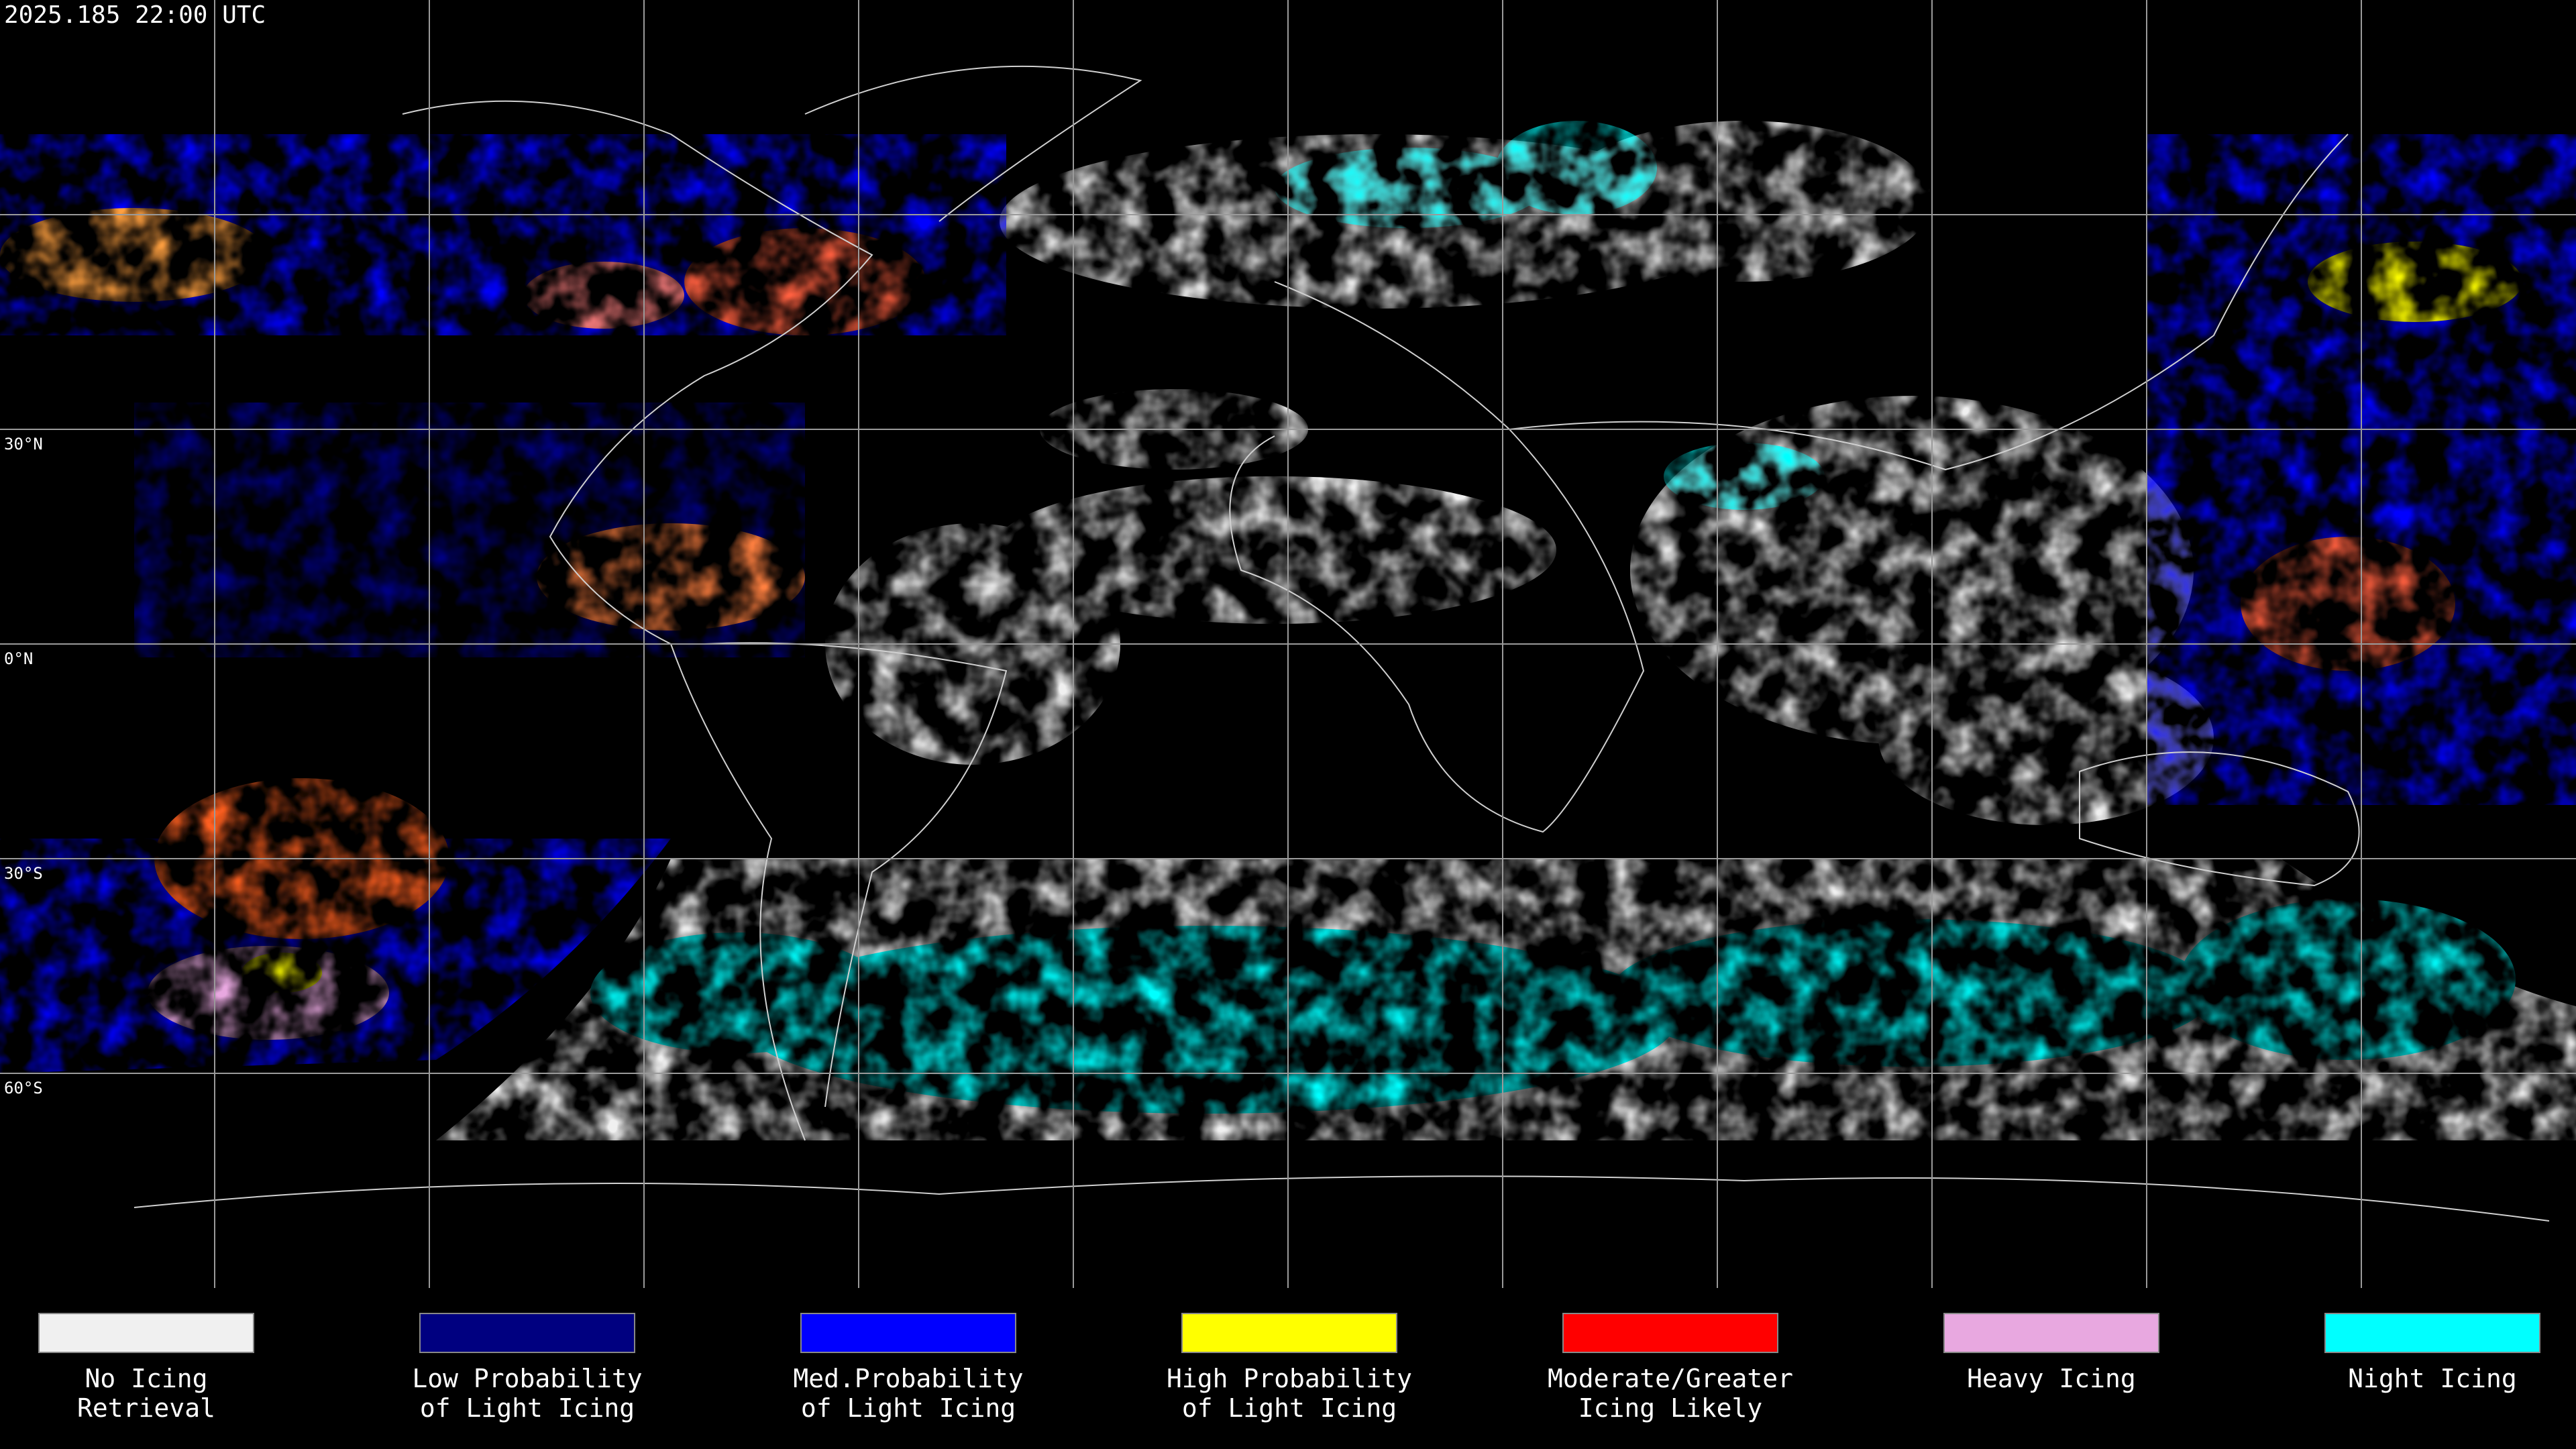  I want to click on latitude-label: 0°N, so click(18, 658).